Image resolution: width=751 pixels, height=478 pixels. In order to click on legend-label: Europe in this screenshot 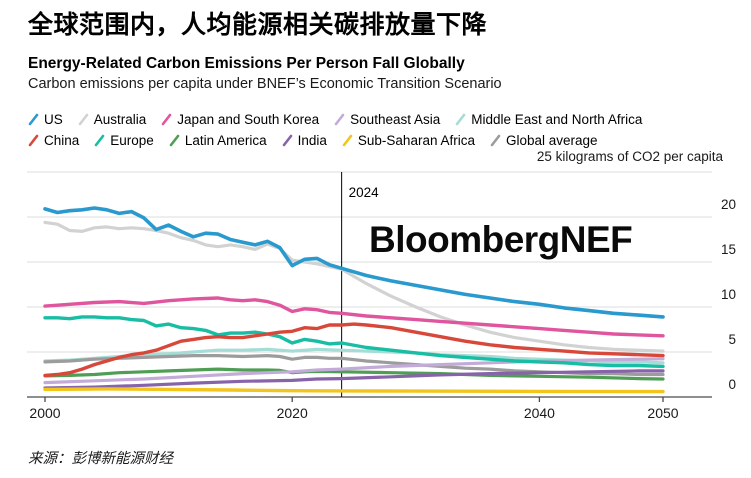, I will do `click(132, 140)`.